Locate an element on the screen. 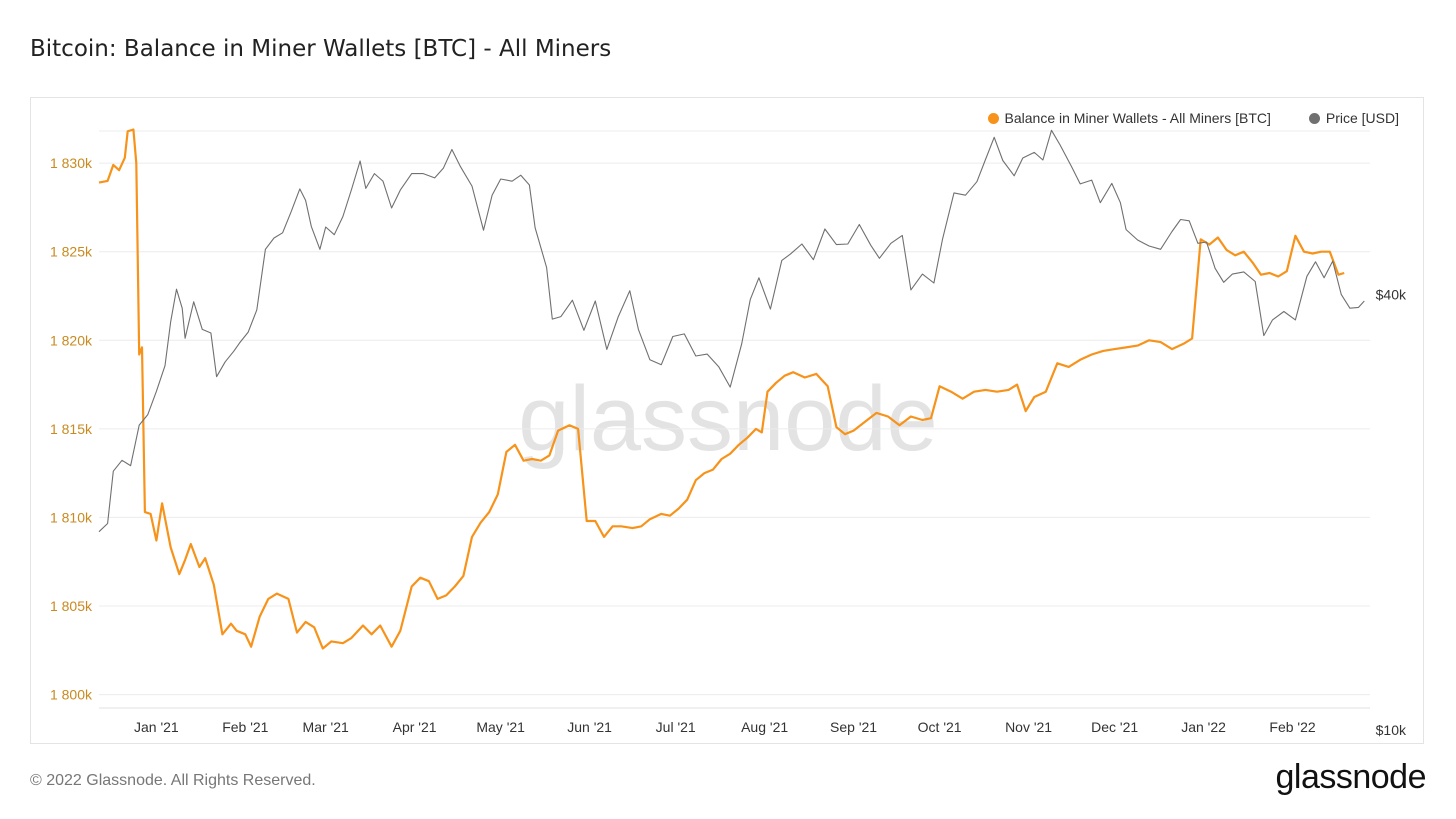  x-tick-label: May '21 is located at coordinates (500, 727).